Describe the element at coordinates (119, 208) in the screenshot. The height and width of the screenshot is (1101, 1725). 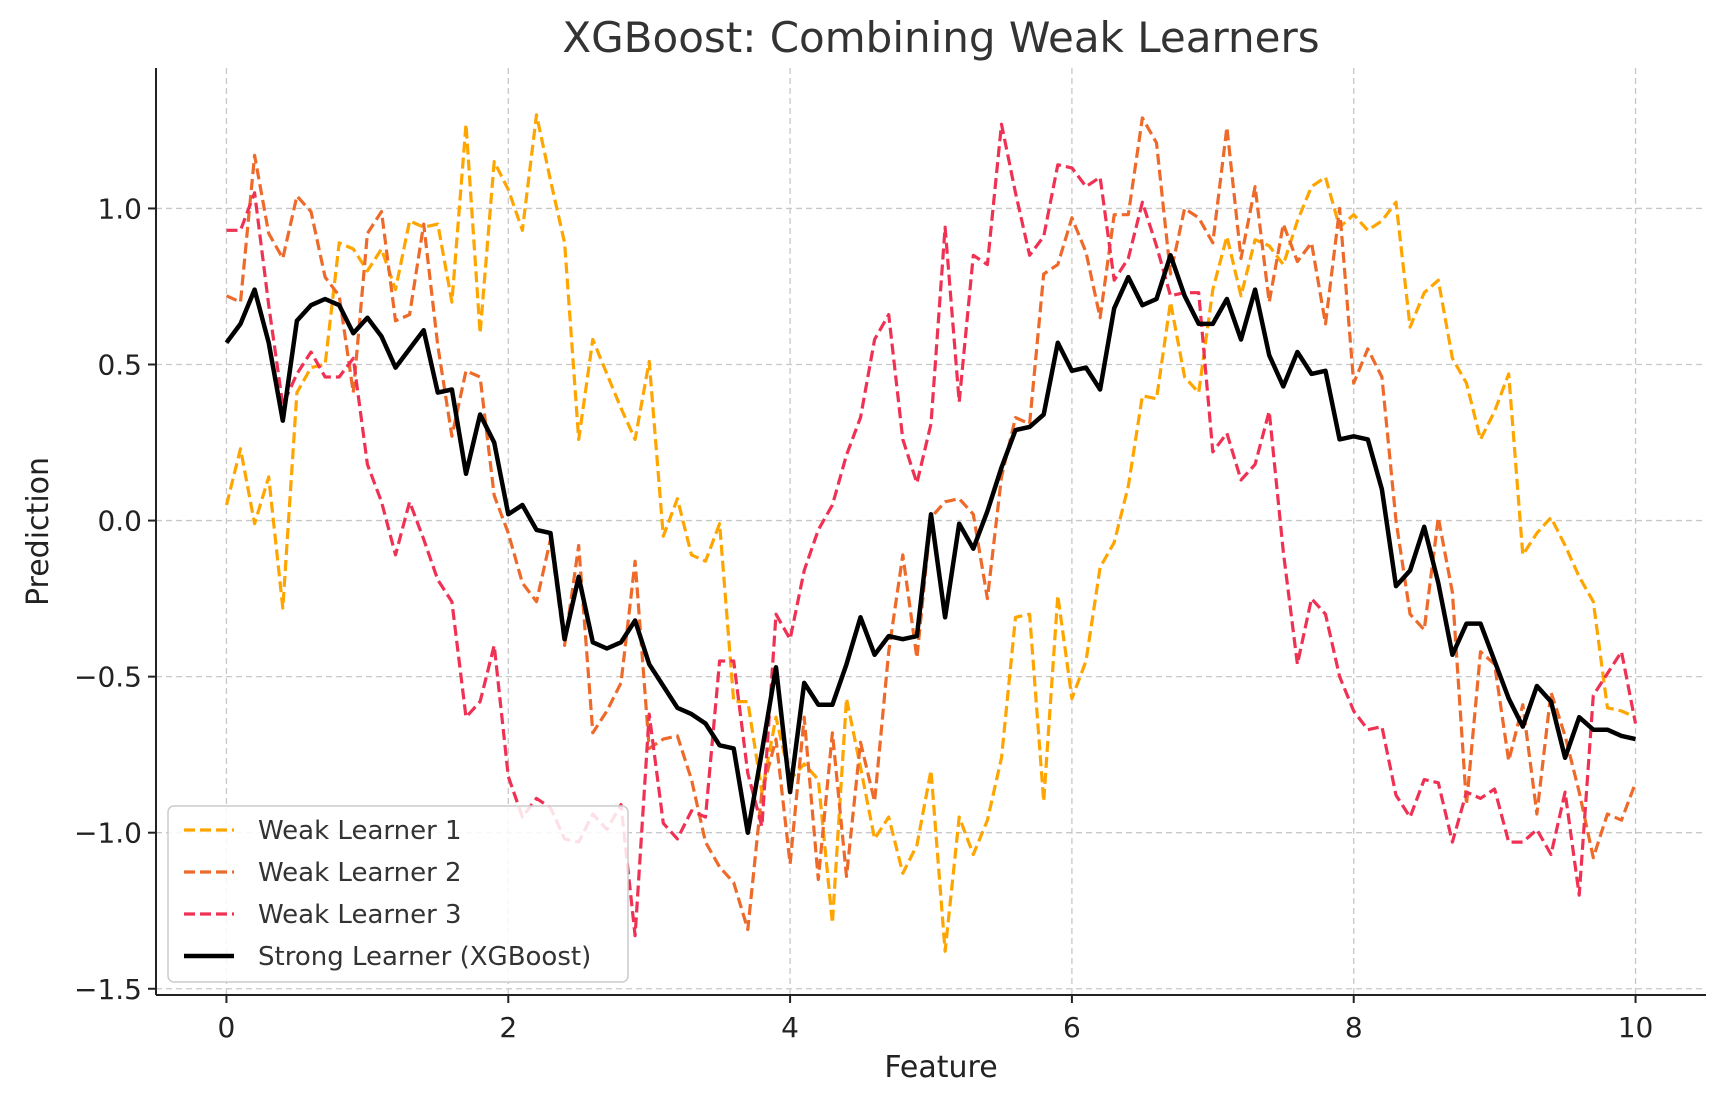
I see `y-tick-label: 1.0` at that location.